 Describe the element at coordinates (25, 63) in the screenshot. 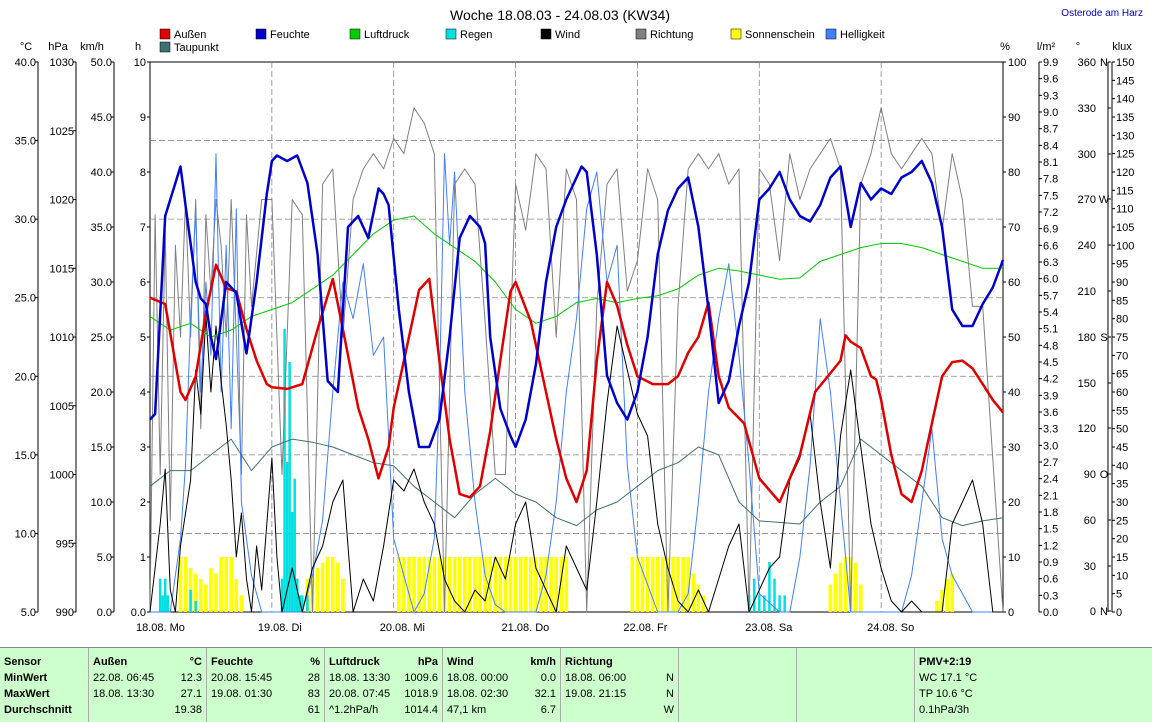

I see `temp-axis-tick-label: 40.0` at that location.